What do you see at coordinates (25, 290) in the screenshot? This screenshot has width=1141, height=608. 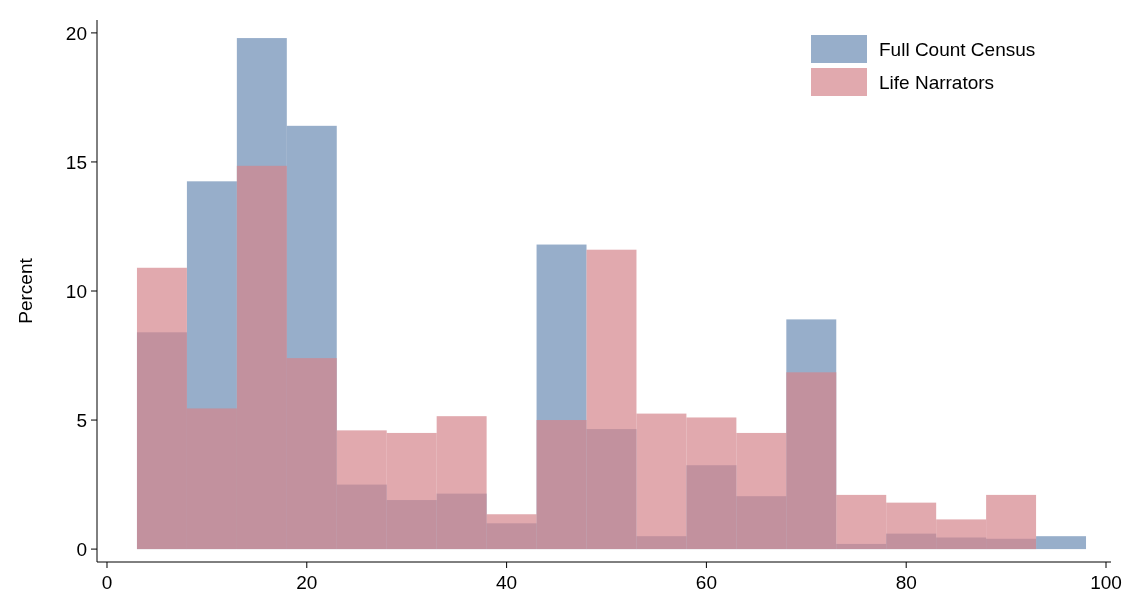 I see `y-axis-title: Percent` at bounding box center [25, 290].